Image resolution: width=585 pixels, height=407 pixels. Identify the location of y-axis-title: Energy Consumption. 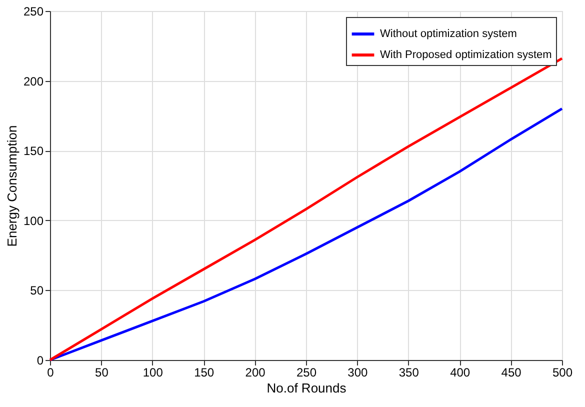
(12, 186).